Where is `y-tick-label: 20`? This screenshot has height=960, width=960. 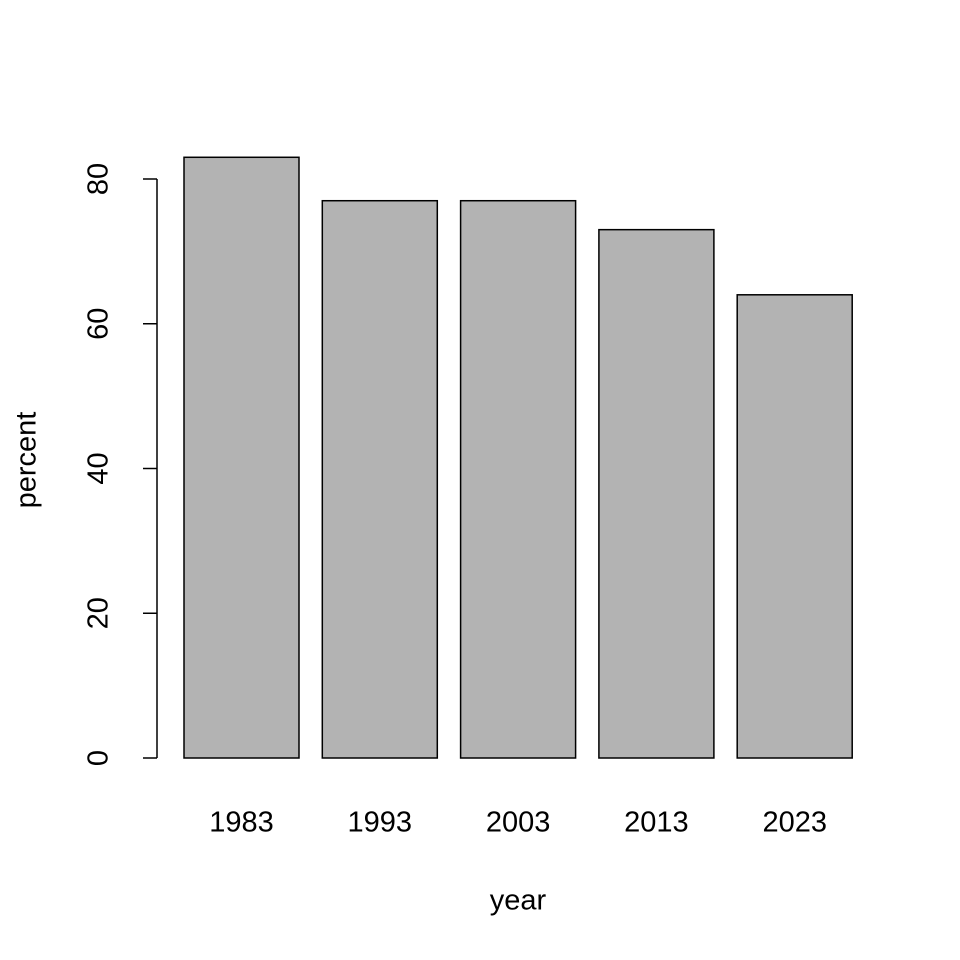 y-tick-label: 20 is located at coordinates (99, 613).